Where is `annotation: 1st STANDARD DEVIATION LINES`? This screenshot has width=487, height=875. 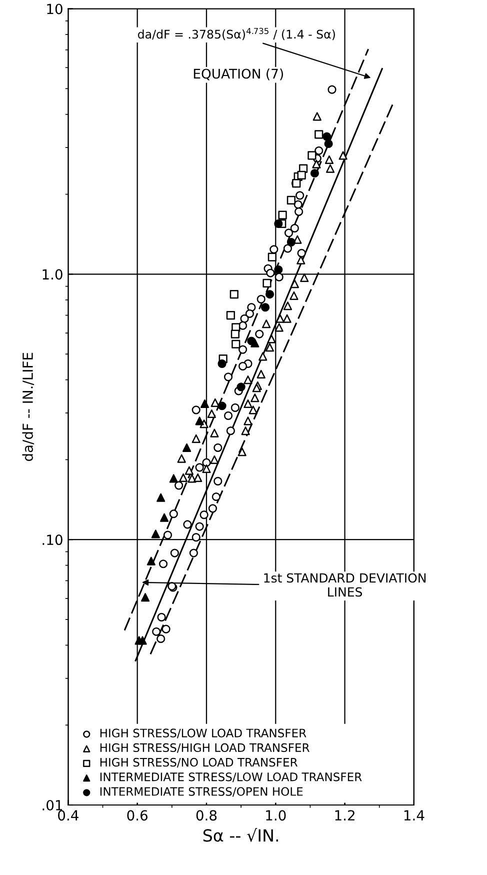
annotation: 1st STANDARD DEVIATION LINES is located at coordinates (345, 585).